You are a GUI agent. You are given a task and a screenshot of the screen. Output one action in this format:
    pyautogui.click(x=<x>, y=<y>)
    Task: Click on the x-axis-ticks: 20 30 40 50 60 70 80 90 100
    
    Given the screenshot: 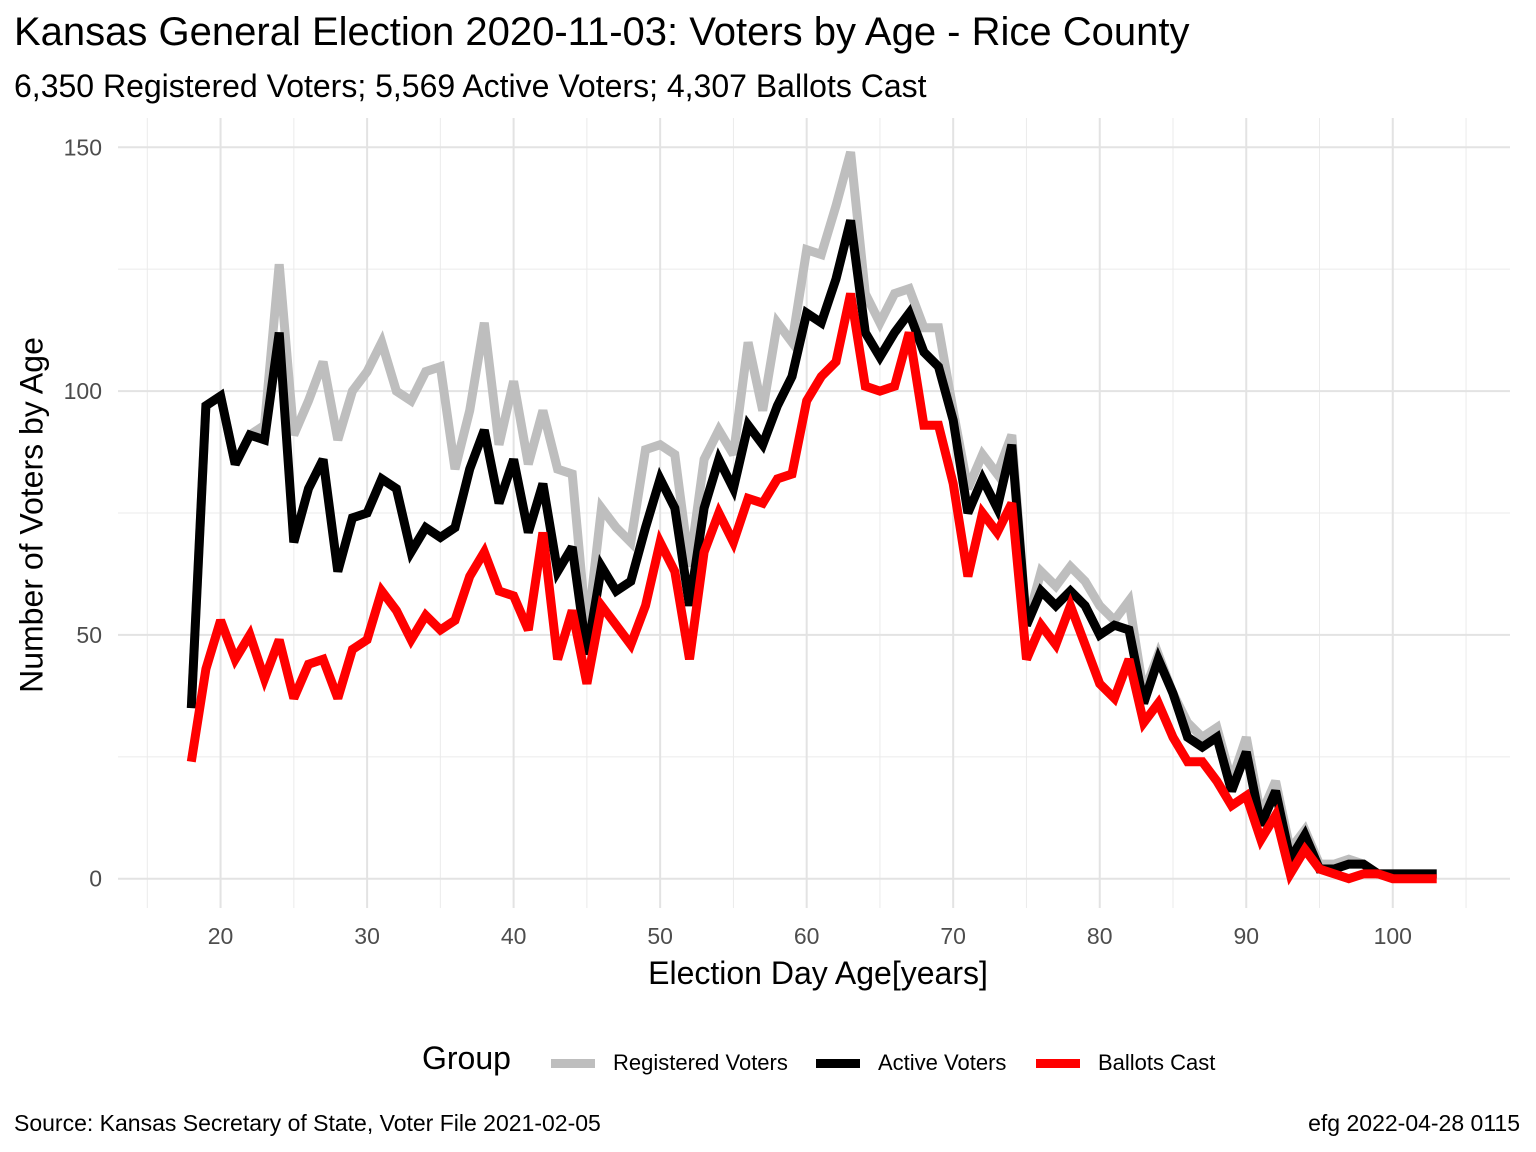 What is the action you would take?
    pyautogui.click(x=810, y=936)
    